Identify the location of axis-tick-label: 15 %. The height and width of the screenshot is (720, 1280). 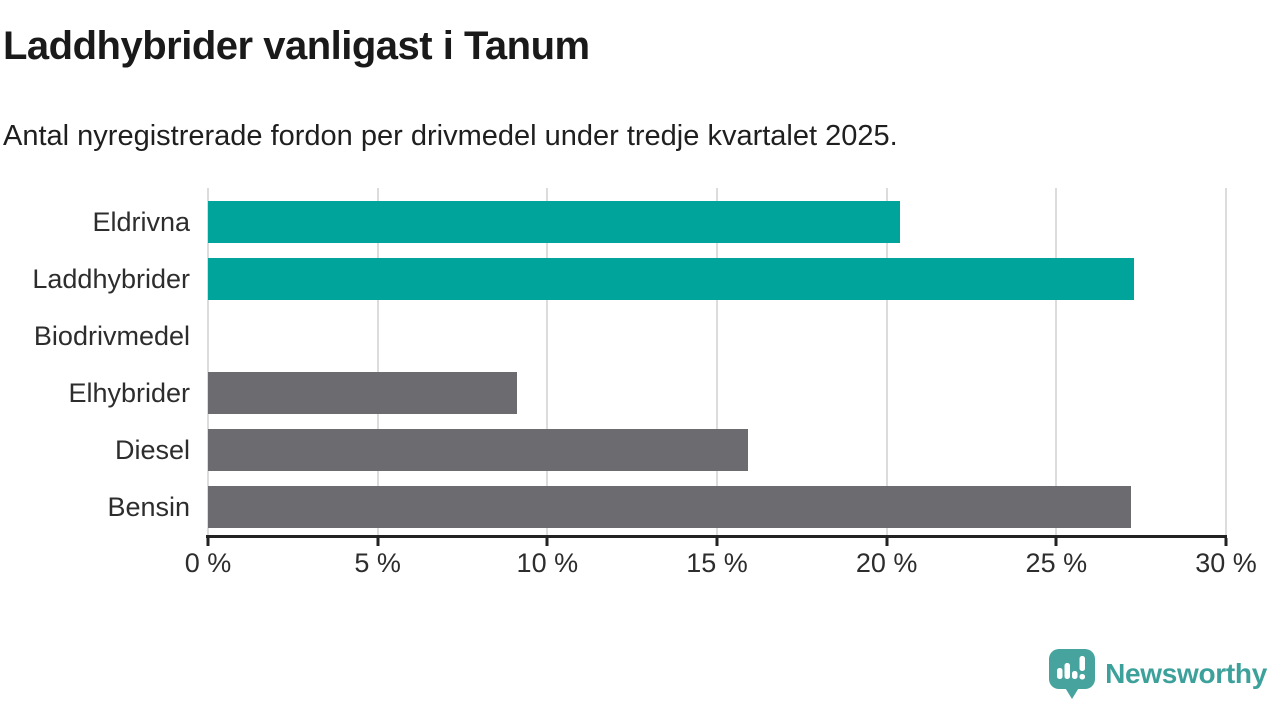
(717, 563).